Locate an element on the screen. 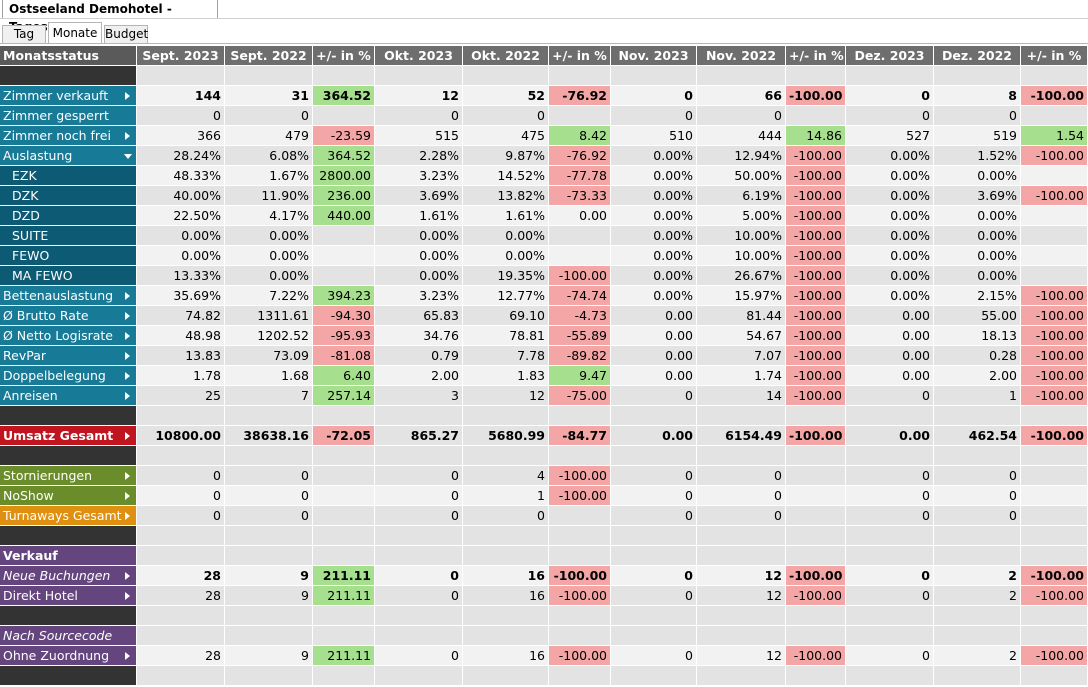 This screenshot has height=687, width=1088. value-cell: 515 is located at coordinates (419, 136).